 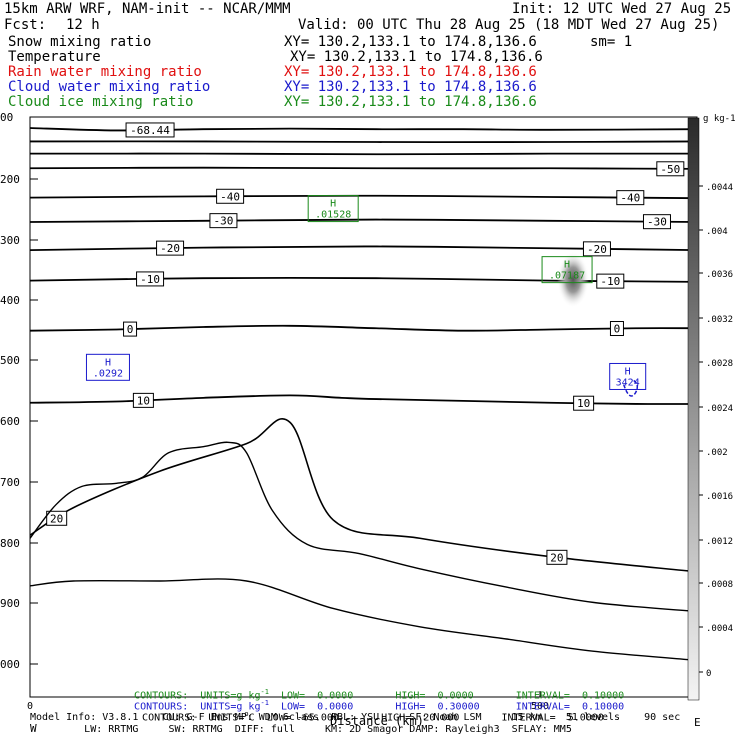 What do you see at coordinates (83, 25) in the screenshot?
I see `fcst-value: 12 h` at bounding box center [83, 25].